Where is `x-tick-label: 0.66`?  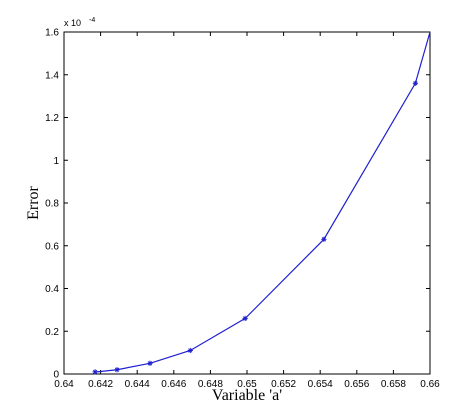
x-tick-label: 0.66 is located at coordinates (430, 384).